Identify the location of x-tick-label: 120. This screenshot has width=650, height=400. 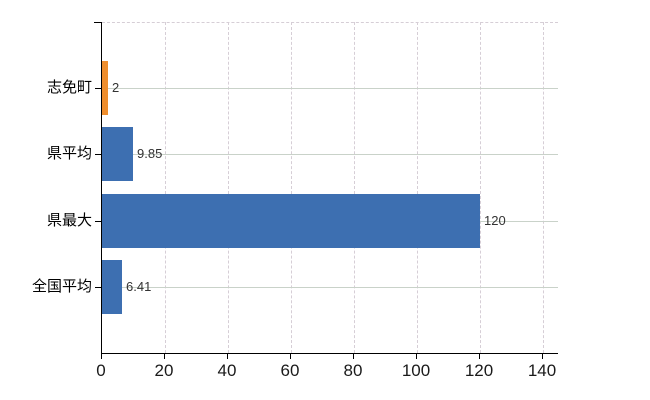
(479, 370).